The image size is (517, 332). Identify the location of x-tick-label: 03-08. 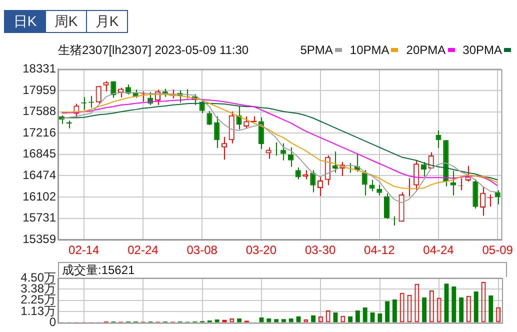
(202, 250).